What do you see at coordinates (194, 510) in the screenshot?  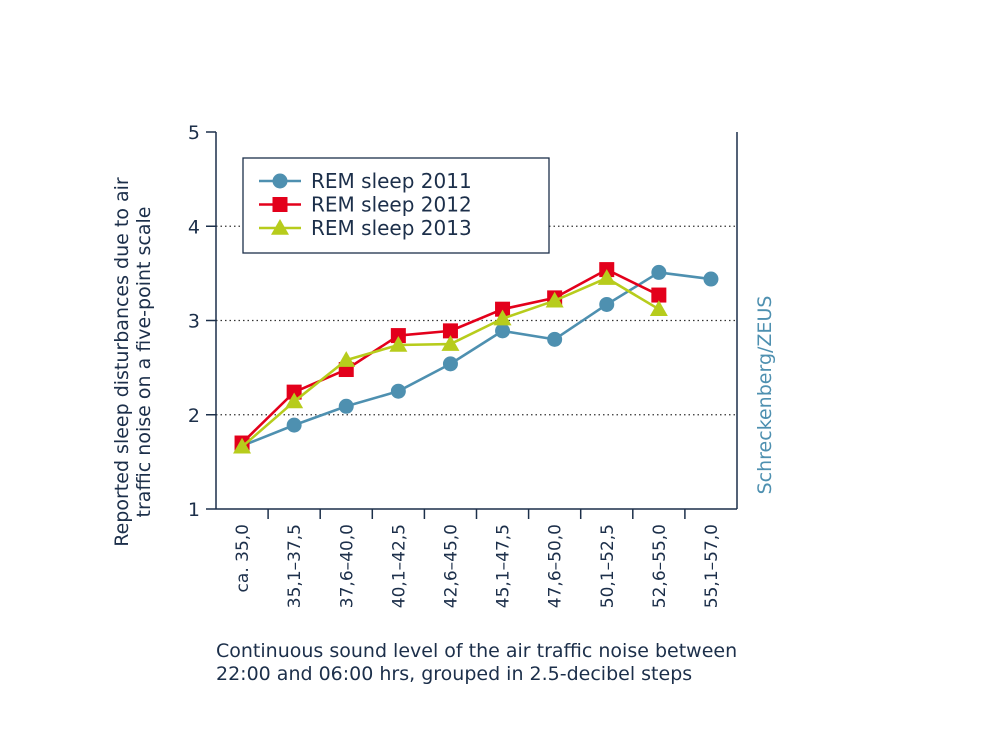 I see `y-tick-label: 1` at bounding box center [194, 510].